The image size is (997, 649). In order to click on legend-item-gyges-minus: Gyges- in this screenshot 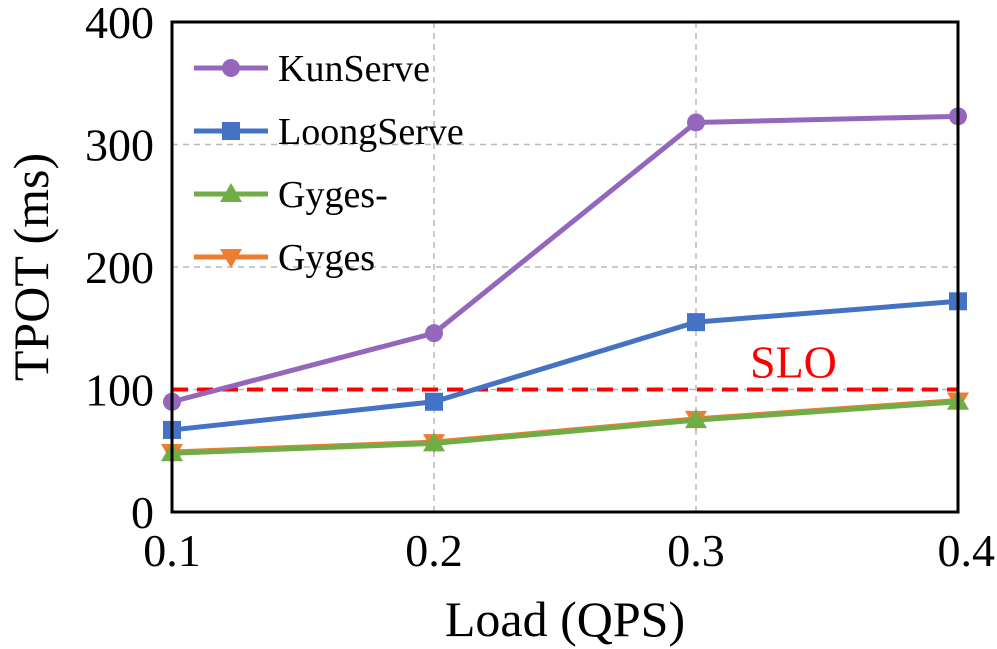, I will do `click(291, 195)`.